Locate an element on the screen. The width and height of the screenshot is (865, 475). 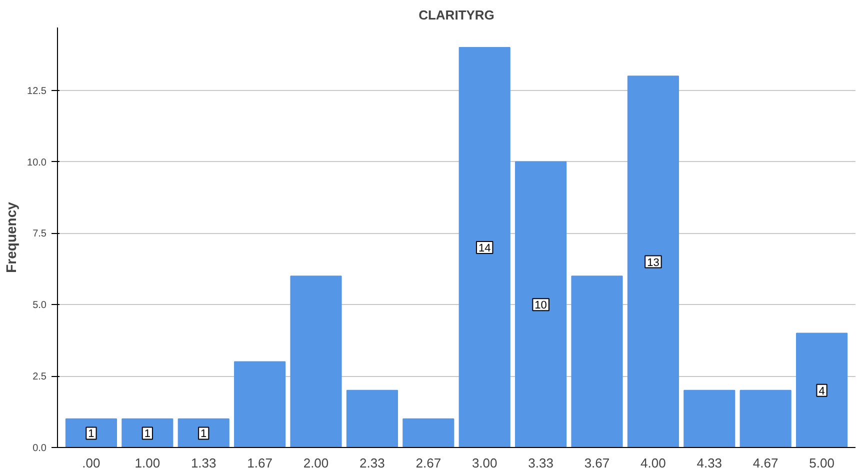
y-tick-label: 7.5 is located at coordinates (39, 234).